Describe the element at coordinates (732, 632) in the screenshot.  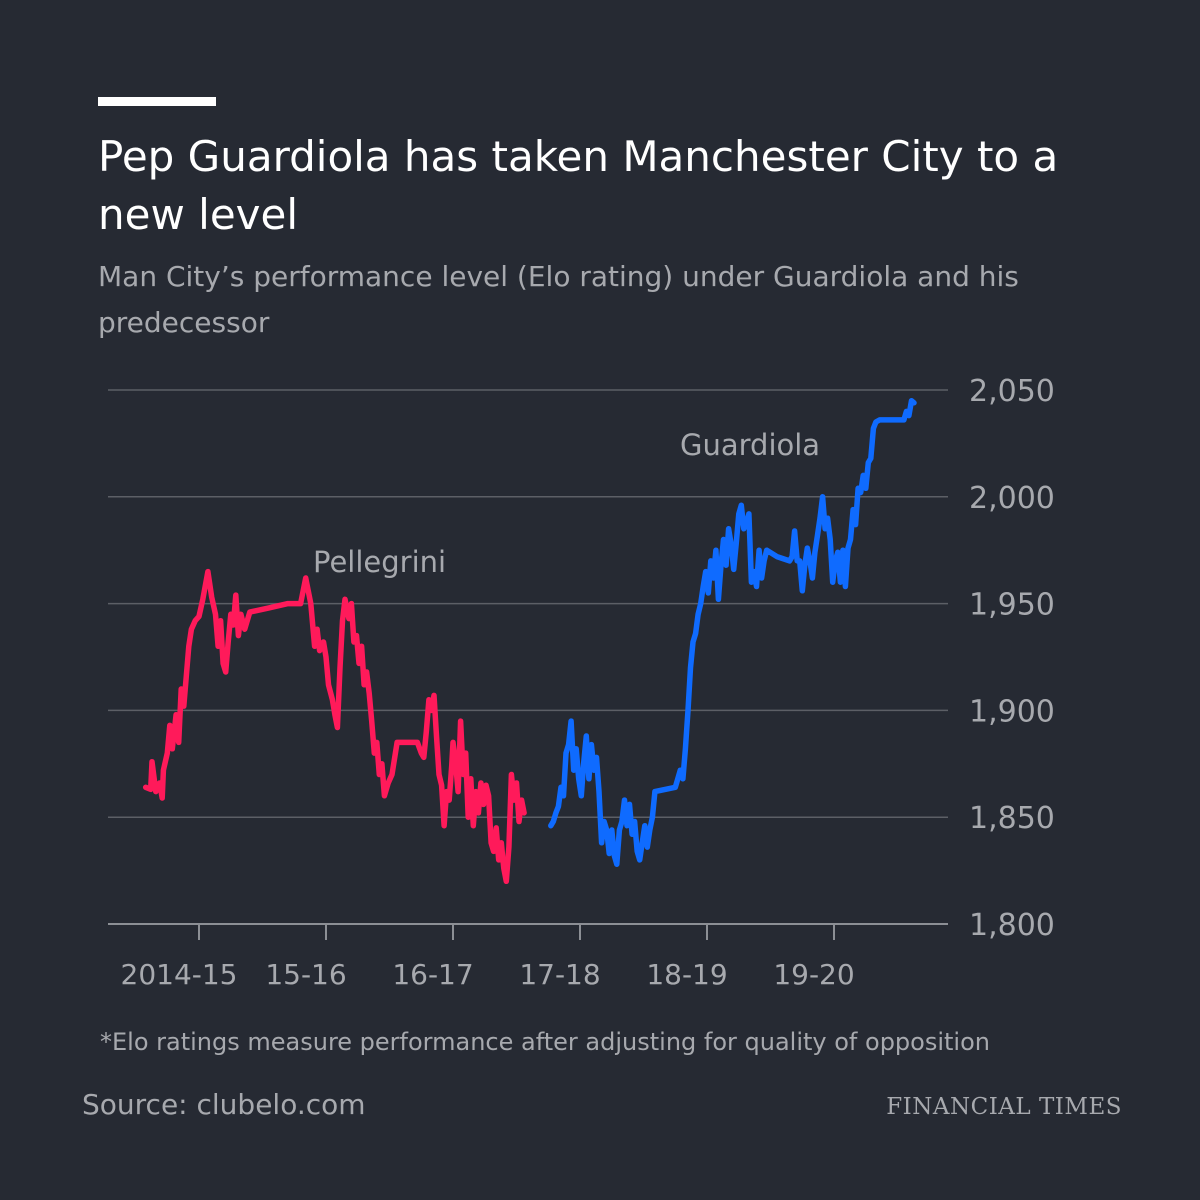
I see `guardiola-series-line` at that location.